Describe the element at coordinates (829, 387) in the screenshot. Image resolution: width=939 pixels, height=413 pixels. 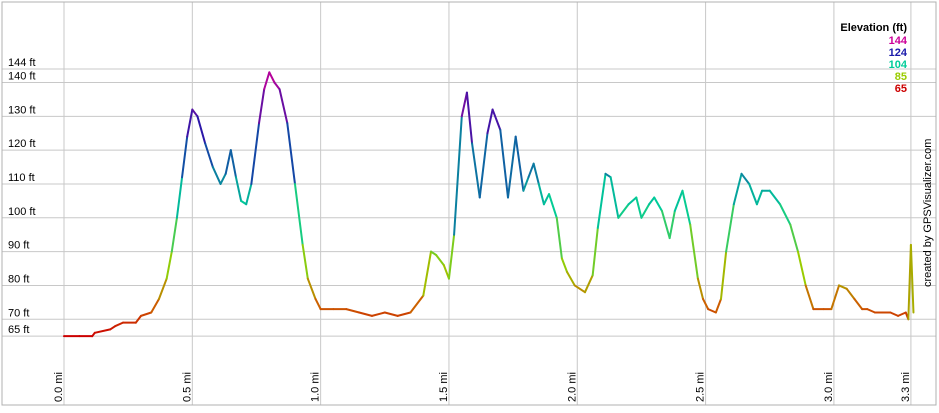
I see `x-tick-label-6: 3.0 mi` at that location.